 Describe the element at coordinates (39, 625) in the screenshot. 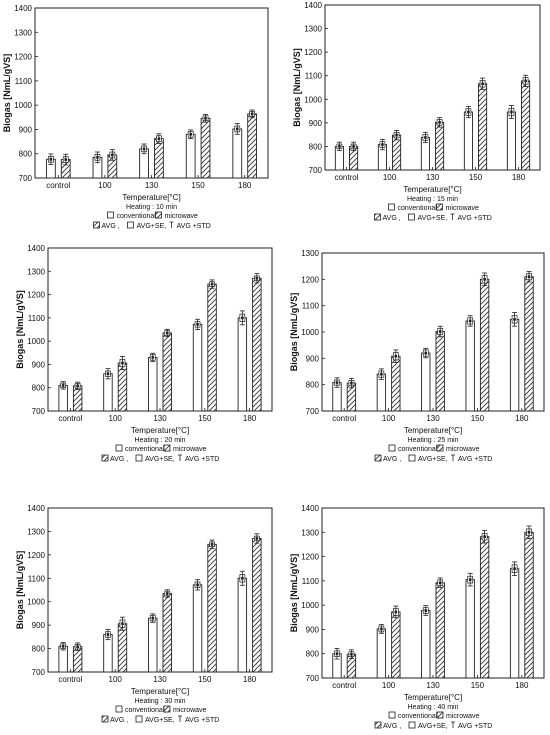

I see `y-tick-label: 900` at that location.